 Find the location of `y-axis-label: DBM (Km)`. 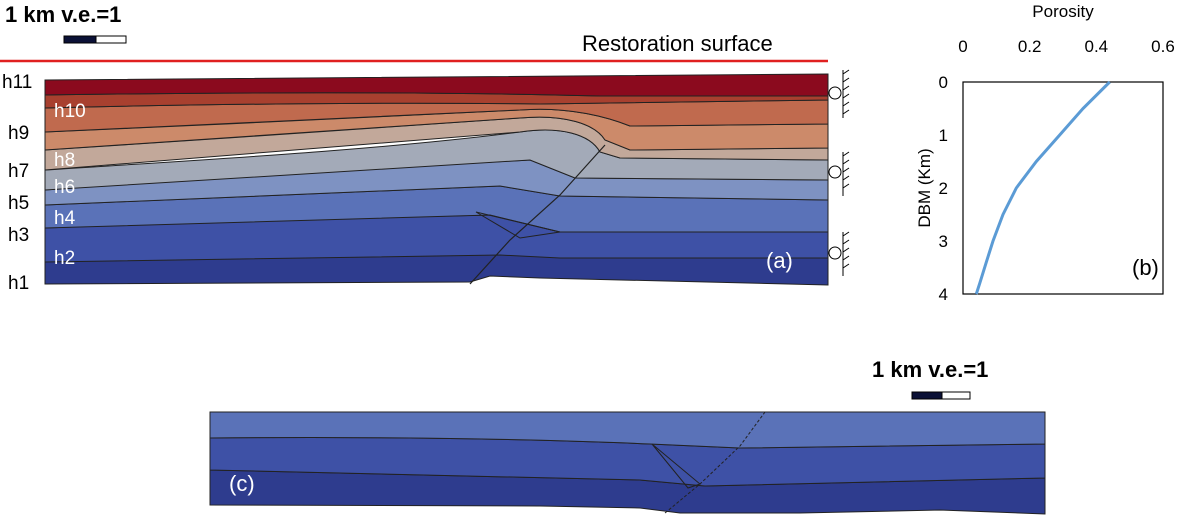

y-axis-label: DBM (Km) is located at coordinates (924, 187).